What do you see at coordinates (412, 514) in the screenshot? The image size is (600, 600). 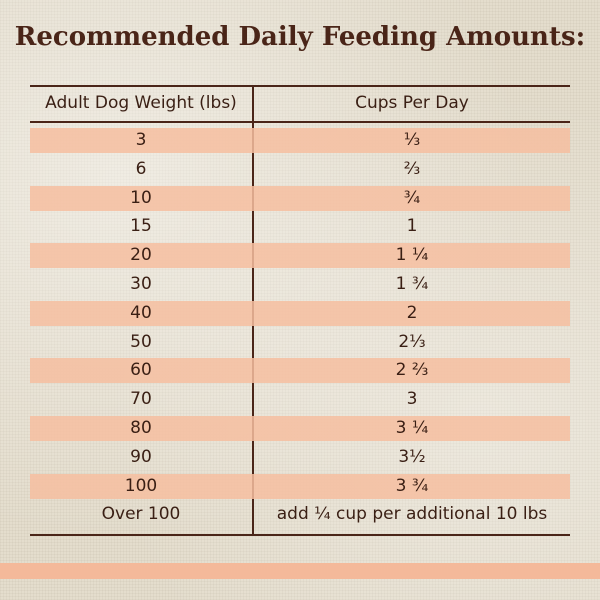 I see `table-cell: add ¼ cup per additional 10 lbs` at bounding box center [412, 514].